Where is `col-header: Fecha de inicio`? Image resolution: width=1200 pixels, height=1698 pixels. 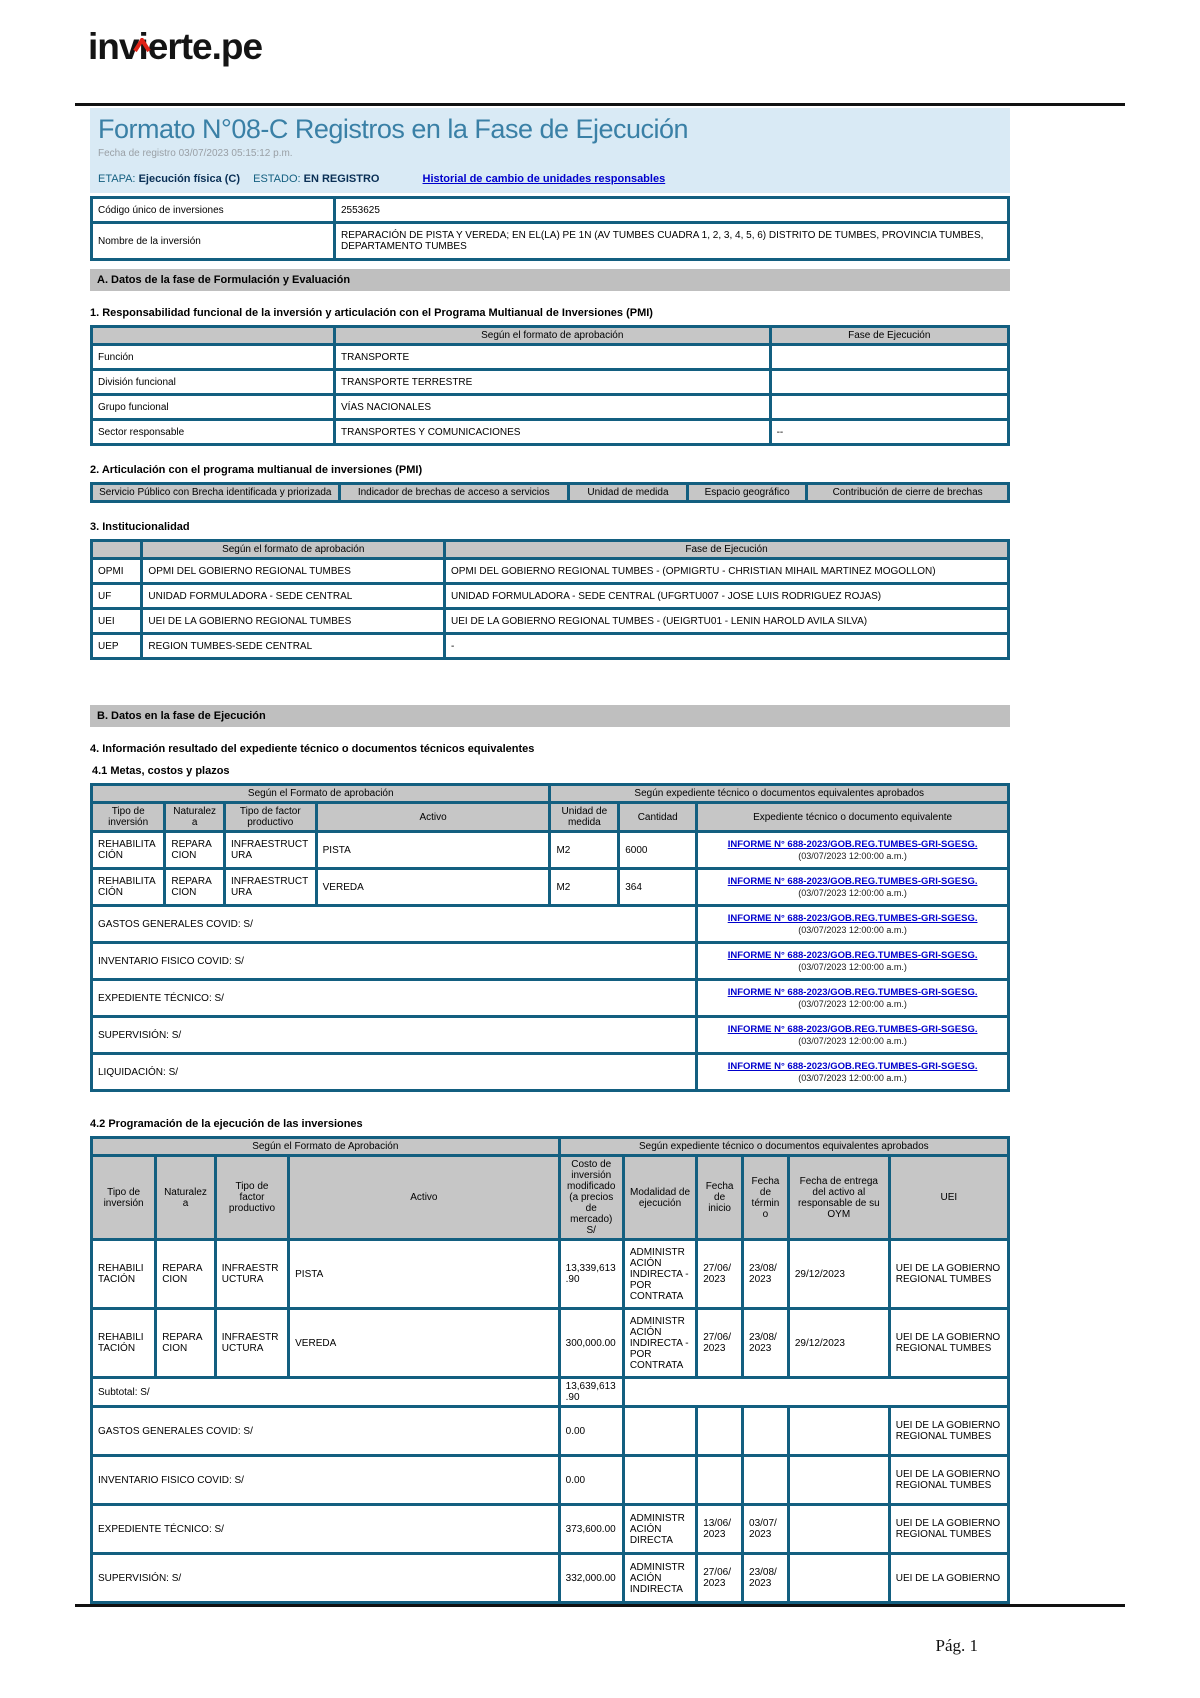 col-header: Fecha de inicio is located at coordinates (720, 1197).